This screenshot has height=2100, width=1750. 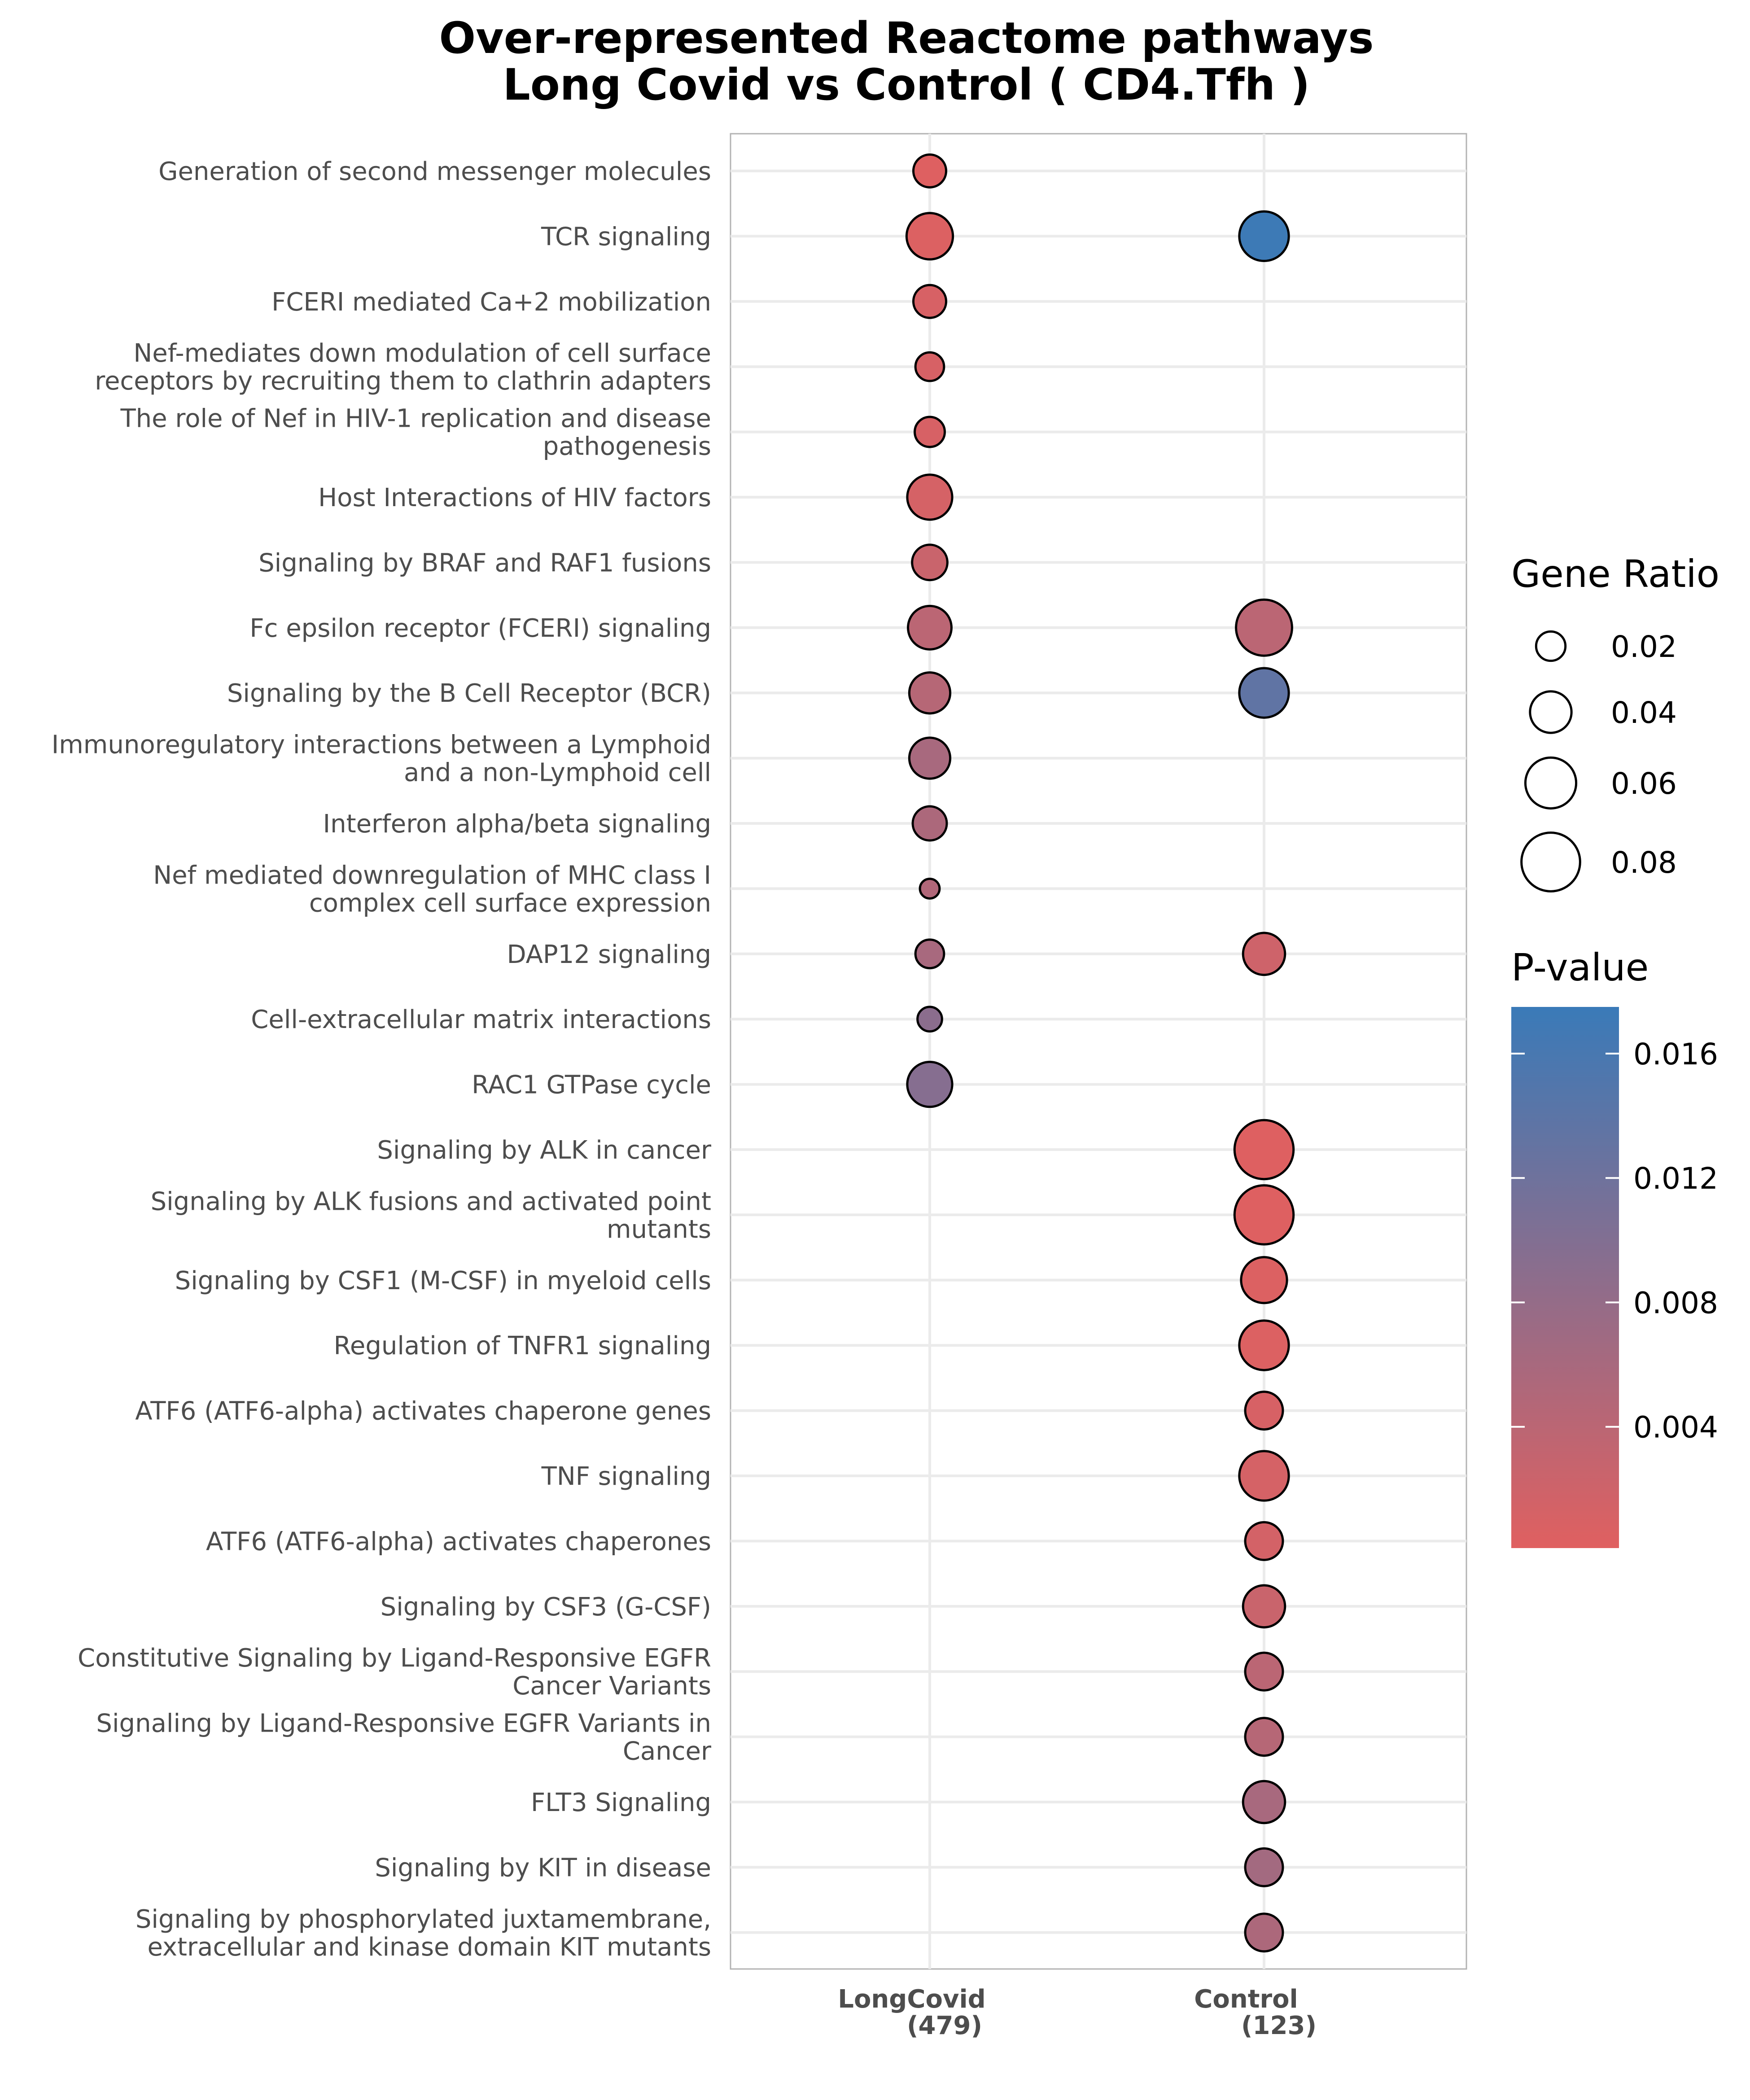 What do you see at coordinates (591, 1085) in the screenshot?
I see `pathway-label: RAC1 GTPase cycle` at bounding box center [591, 1085].